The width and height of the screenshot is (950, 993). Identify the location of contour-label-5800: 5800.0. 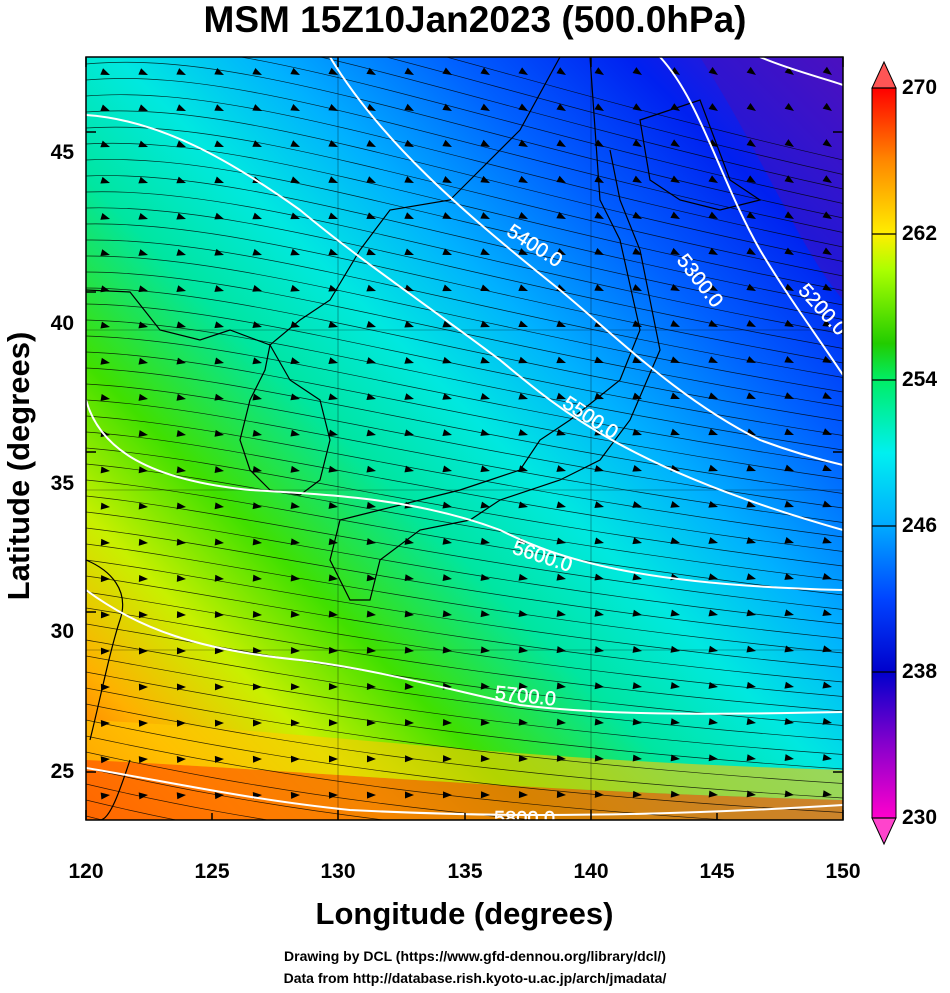
(524, 819).